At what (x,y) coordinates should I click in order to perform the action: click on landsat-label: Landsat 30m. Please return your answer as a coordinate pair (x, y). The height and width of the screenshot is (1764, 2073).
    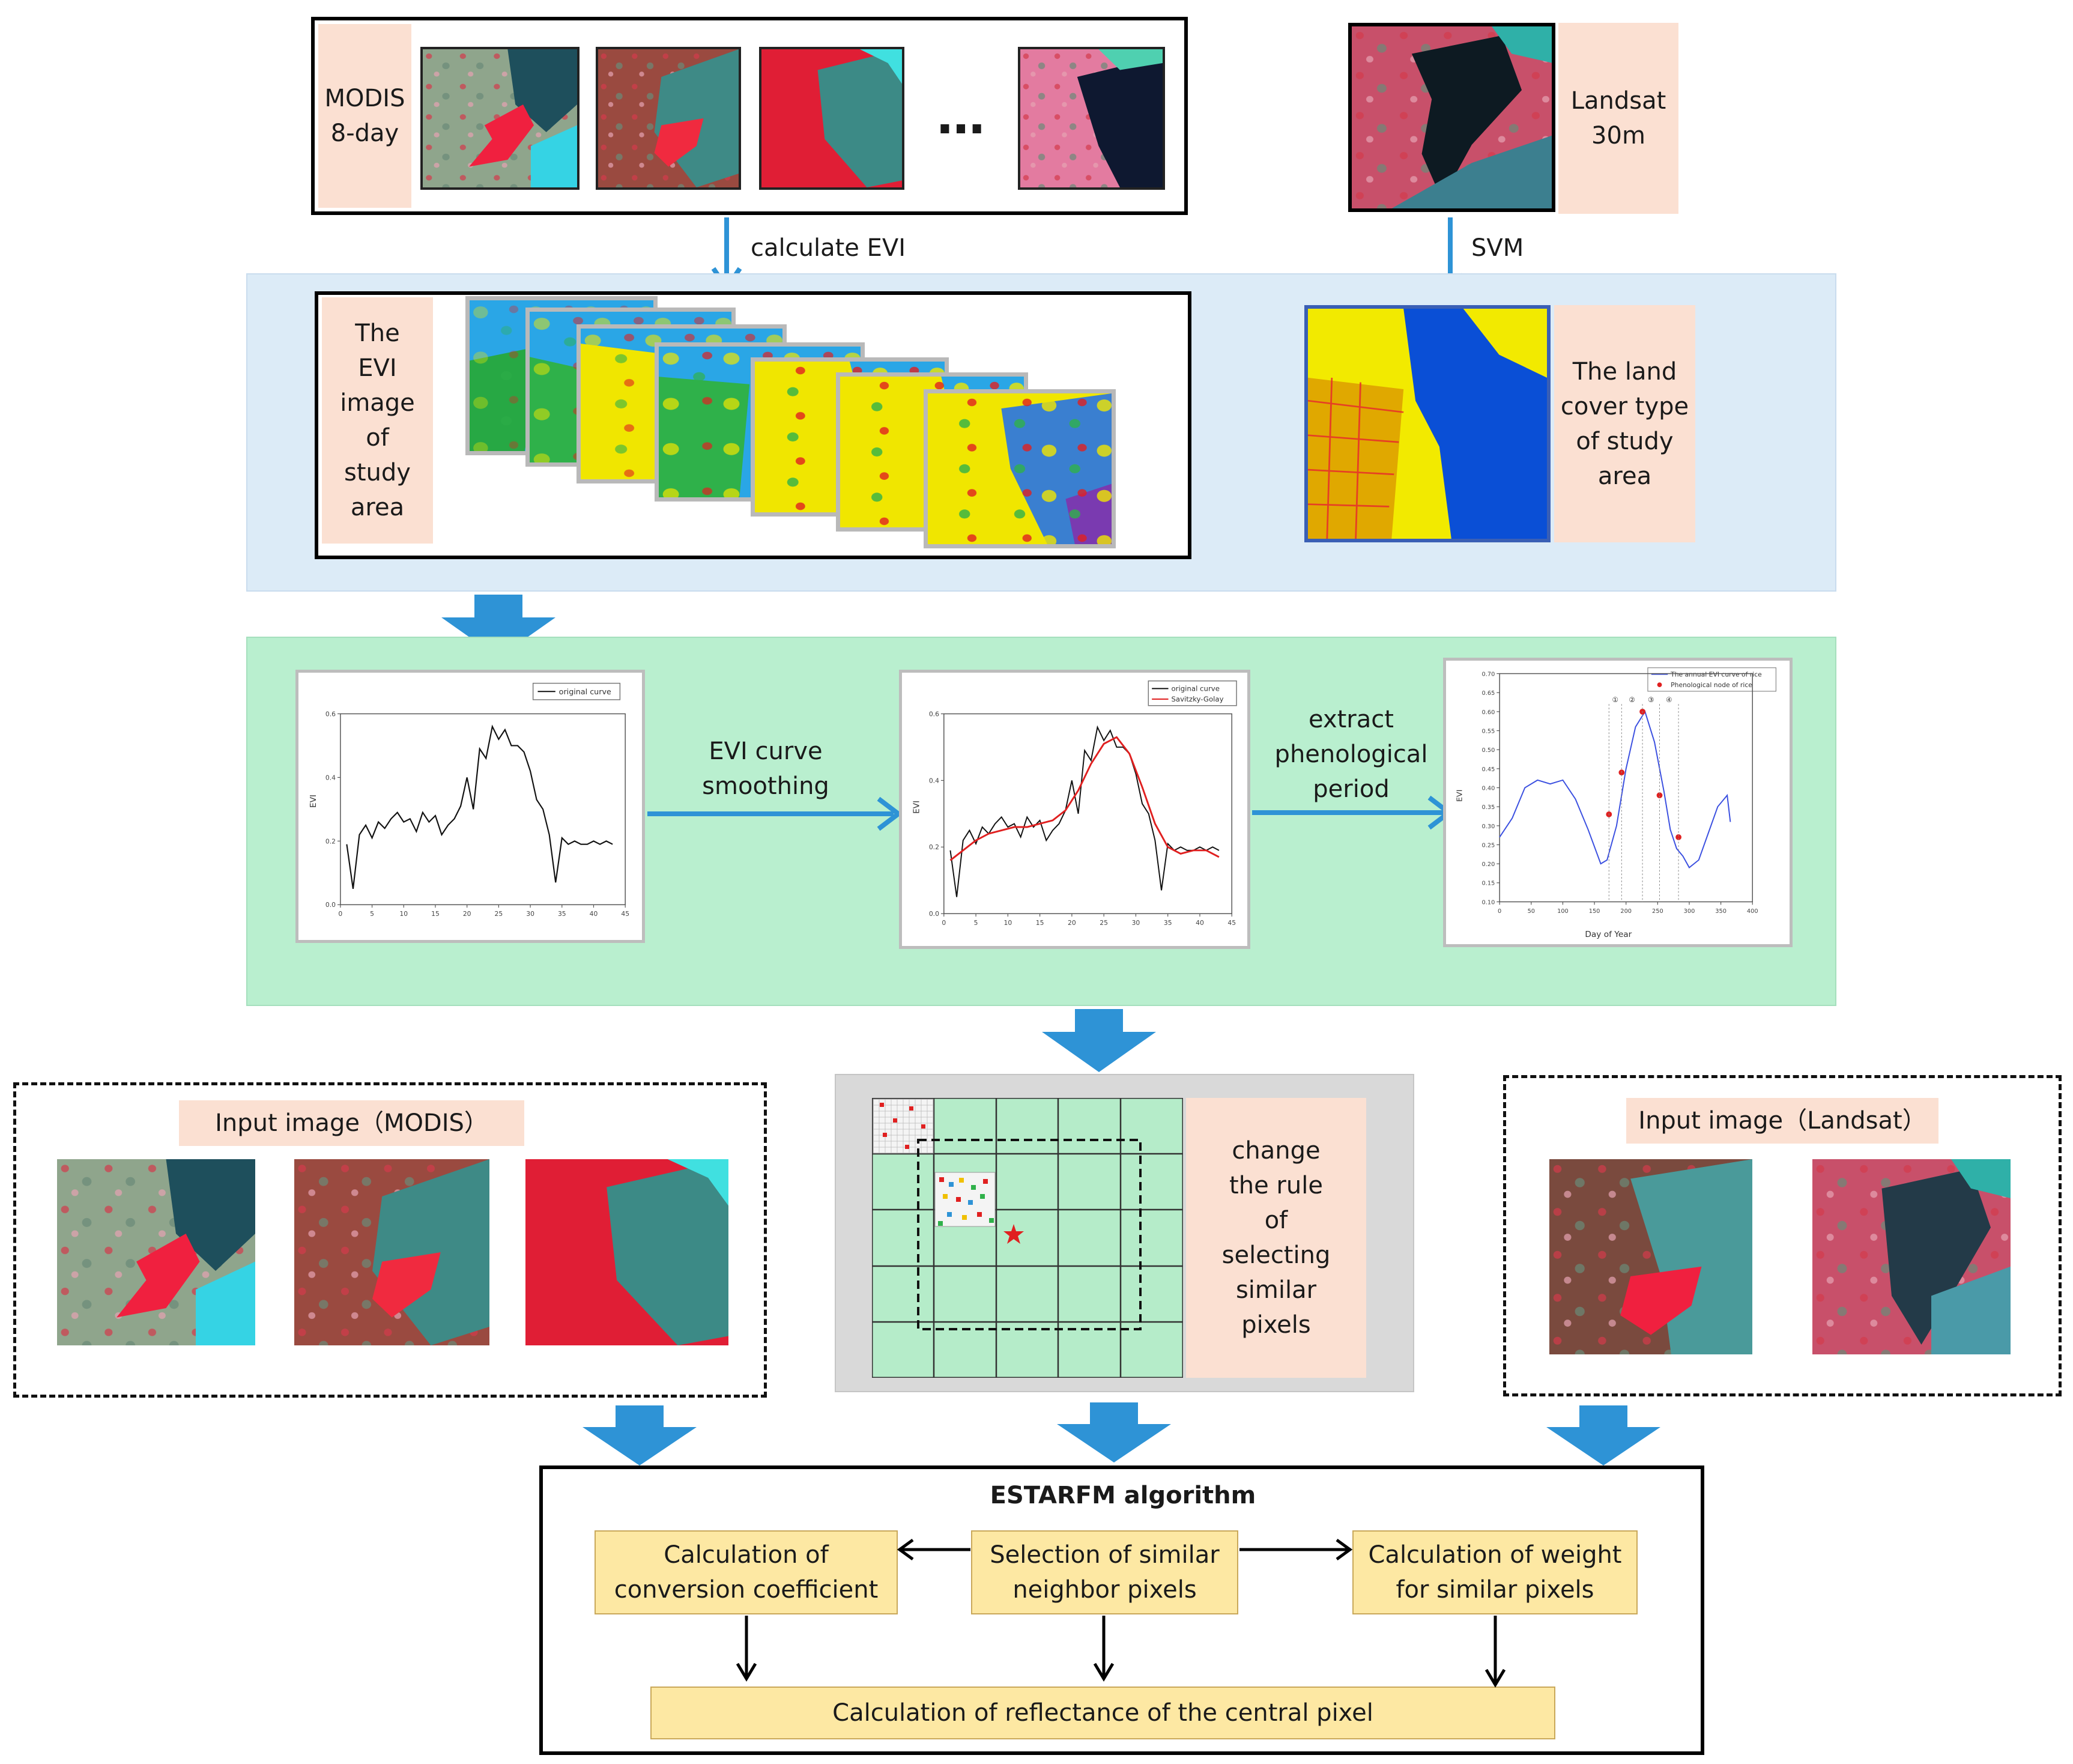
    Looking at the image, I should click on (1618, 118).